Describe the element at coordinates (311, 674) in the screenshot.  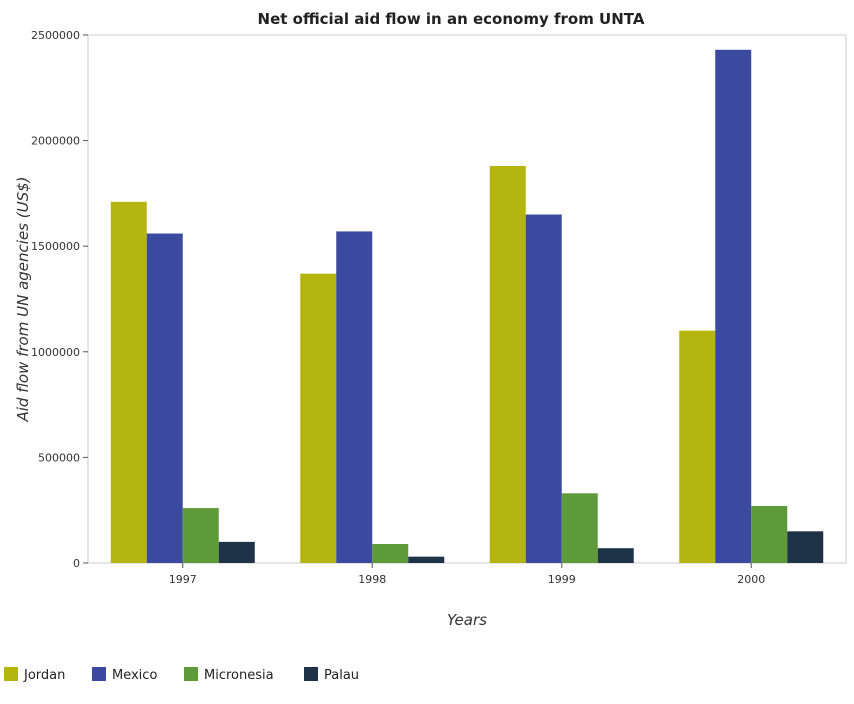
I see `legend-swatch-palau` at that location.